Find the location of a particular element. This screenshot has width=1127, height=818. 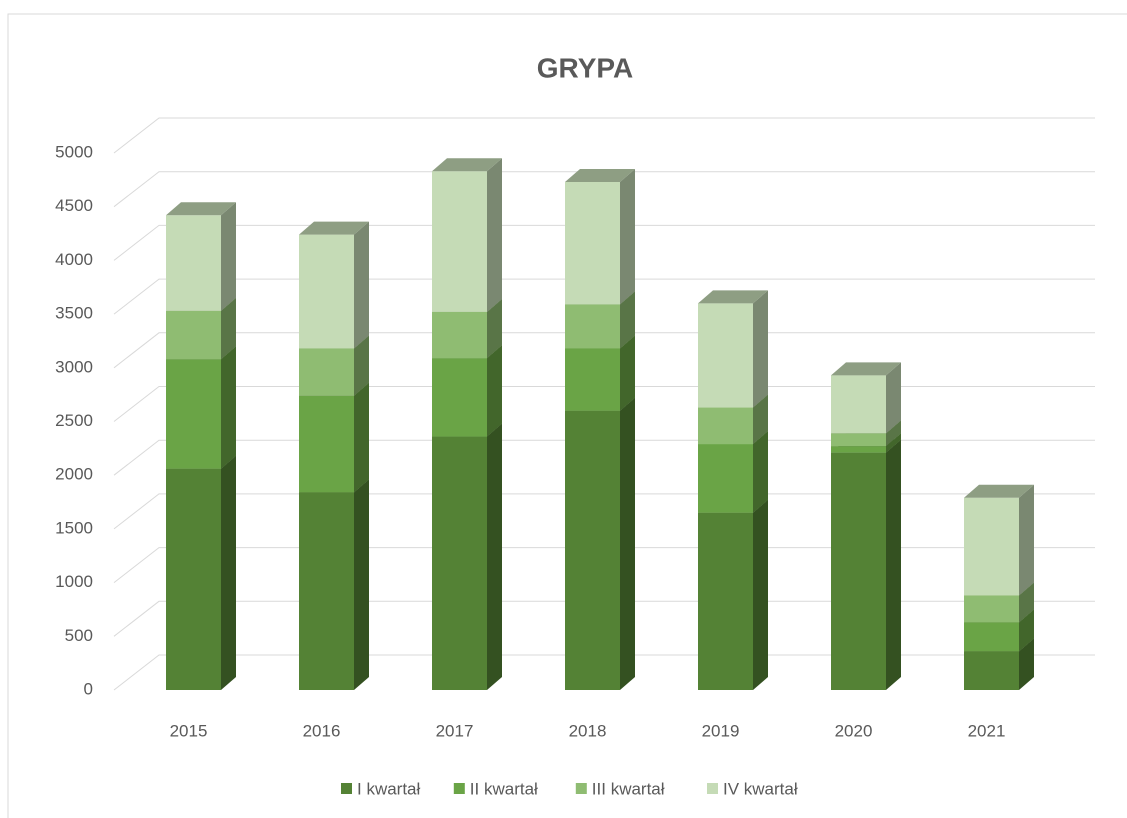

x-tick-label: 2020 is located at coordinates (854, 730).